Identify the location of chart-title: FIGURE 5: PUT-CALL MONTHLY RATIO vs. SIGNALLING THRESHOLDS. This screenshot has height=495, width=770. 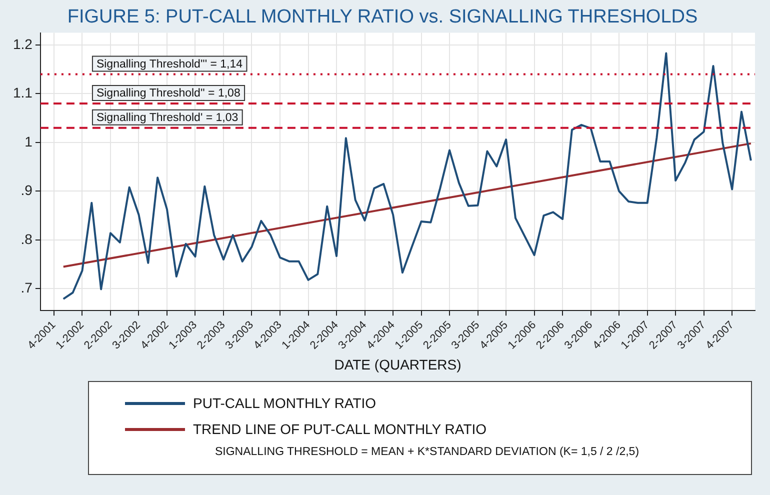
(382, 17).